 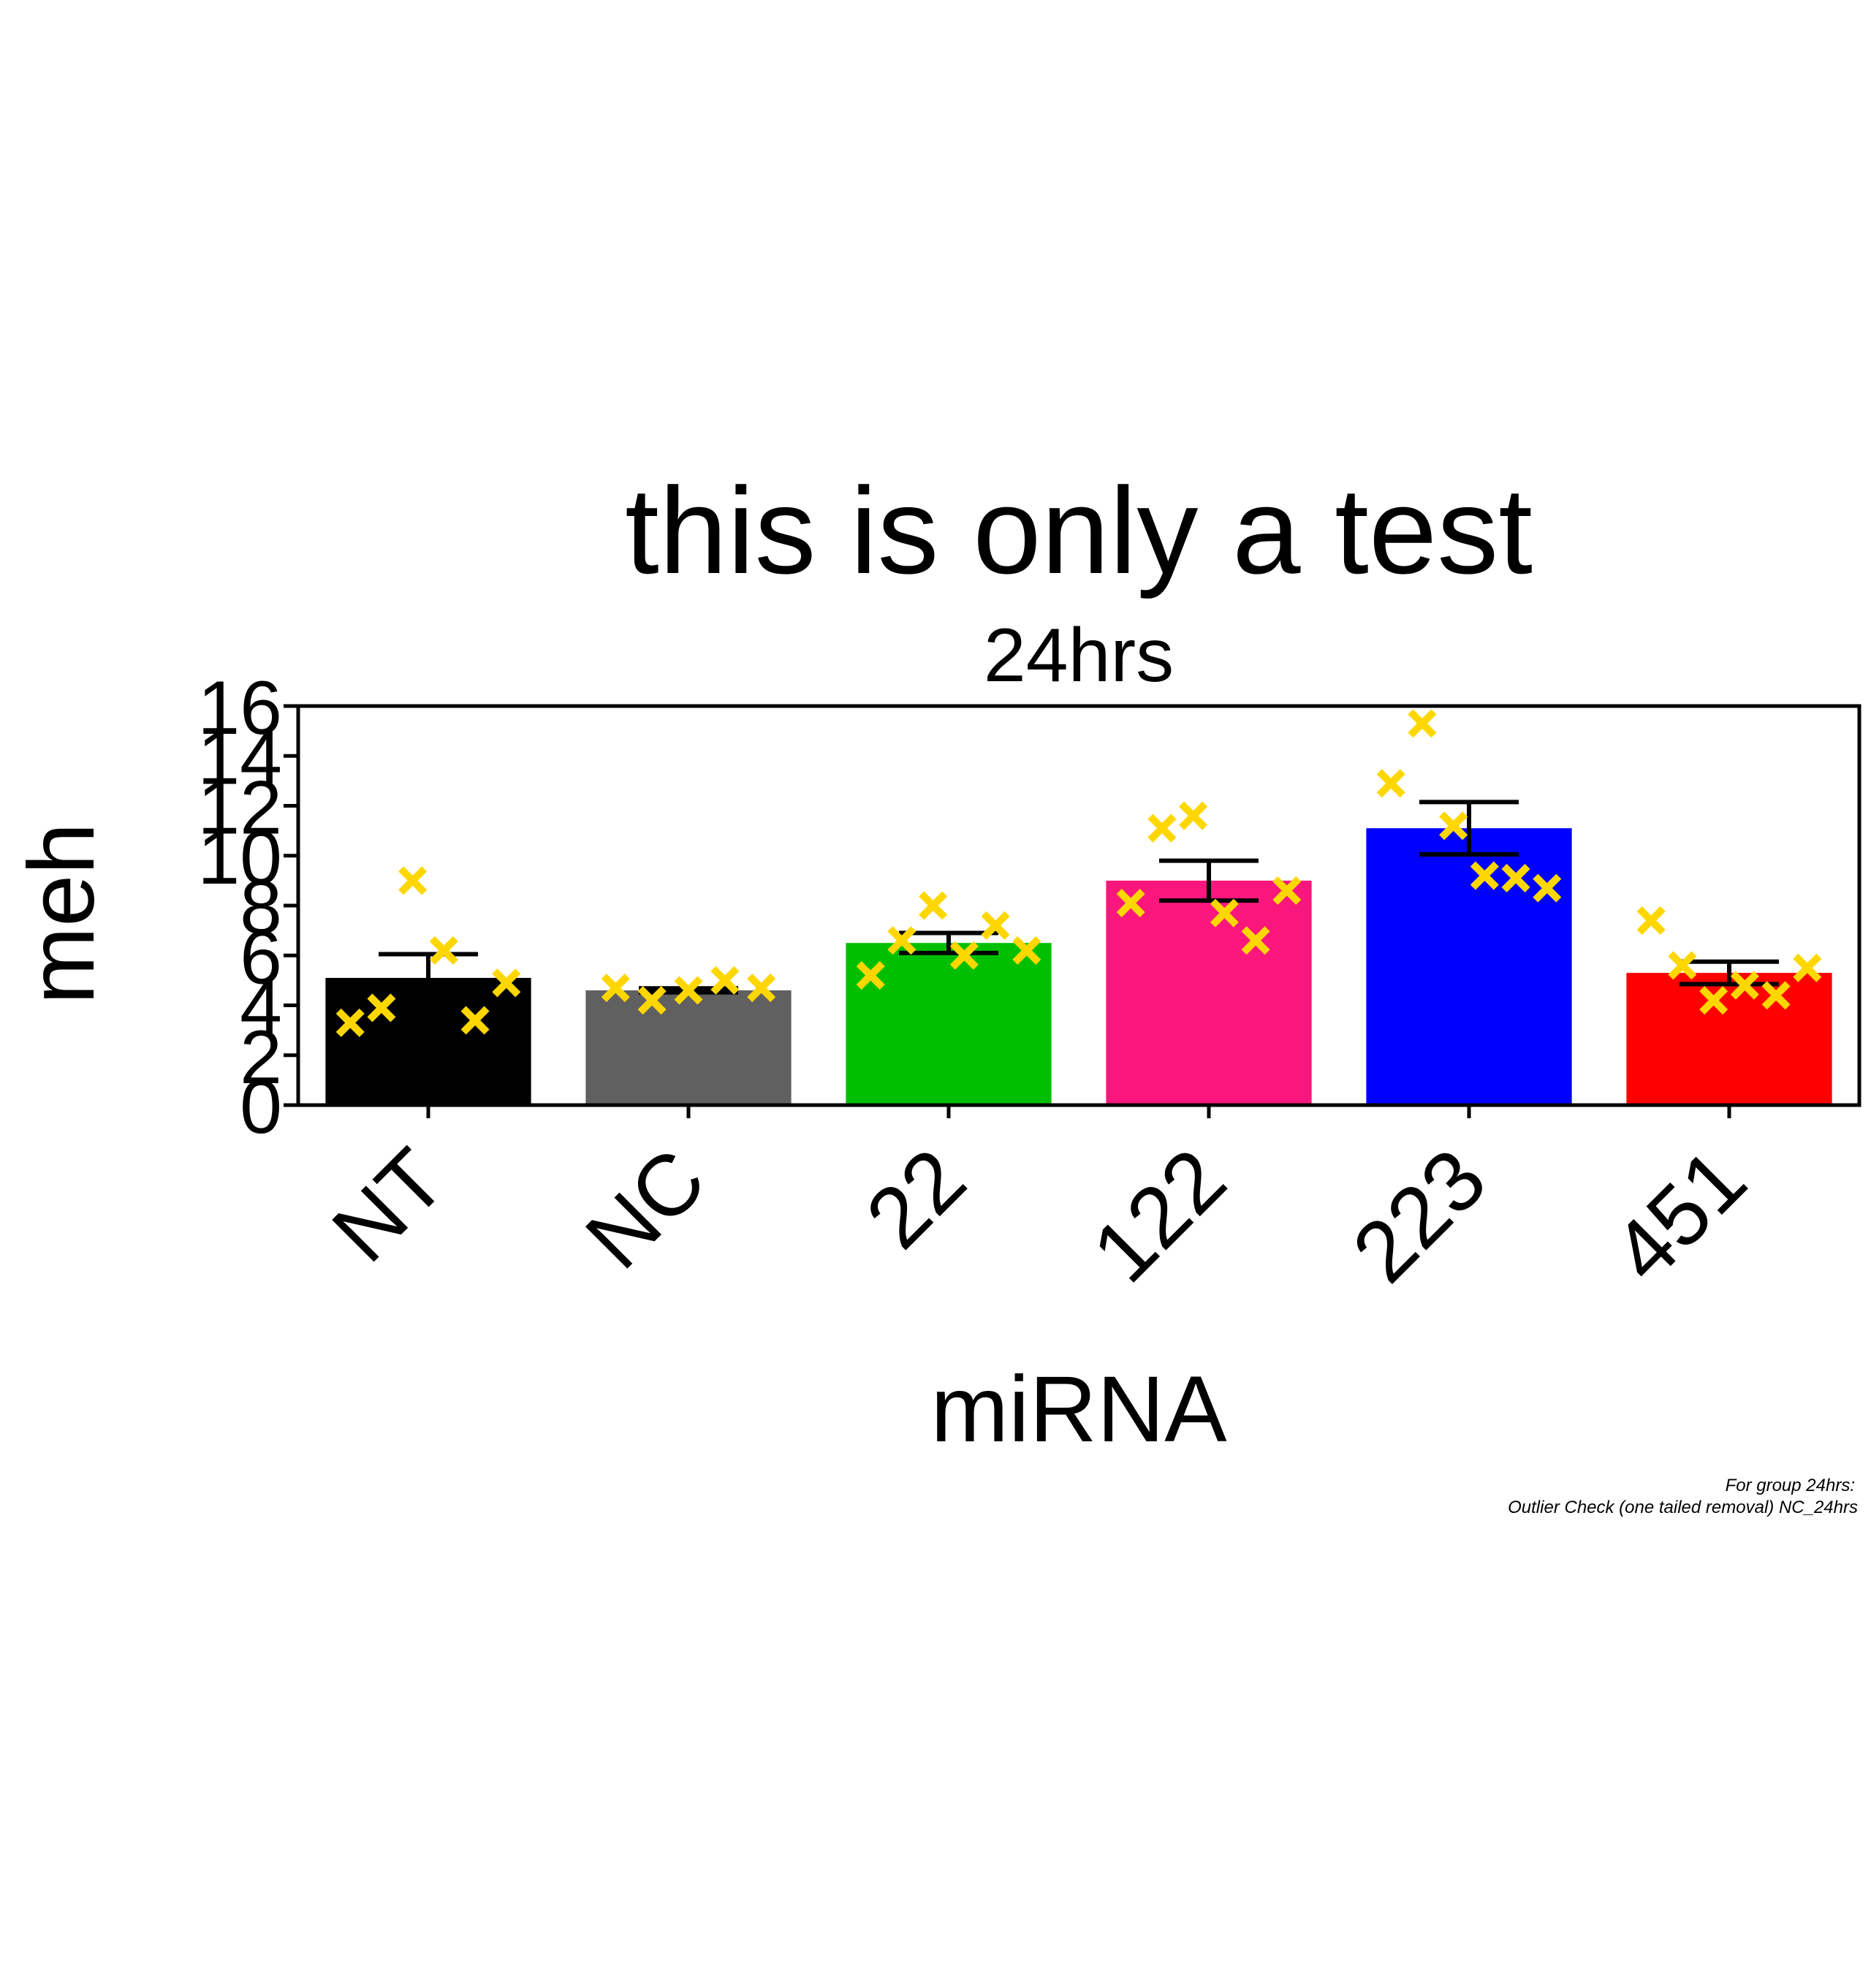 I want to click on x-tick-label-451: 451, so click(x=1680, y=1216).